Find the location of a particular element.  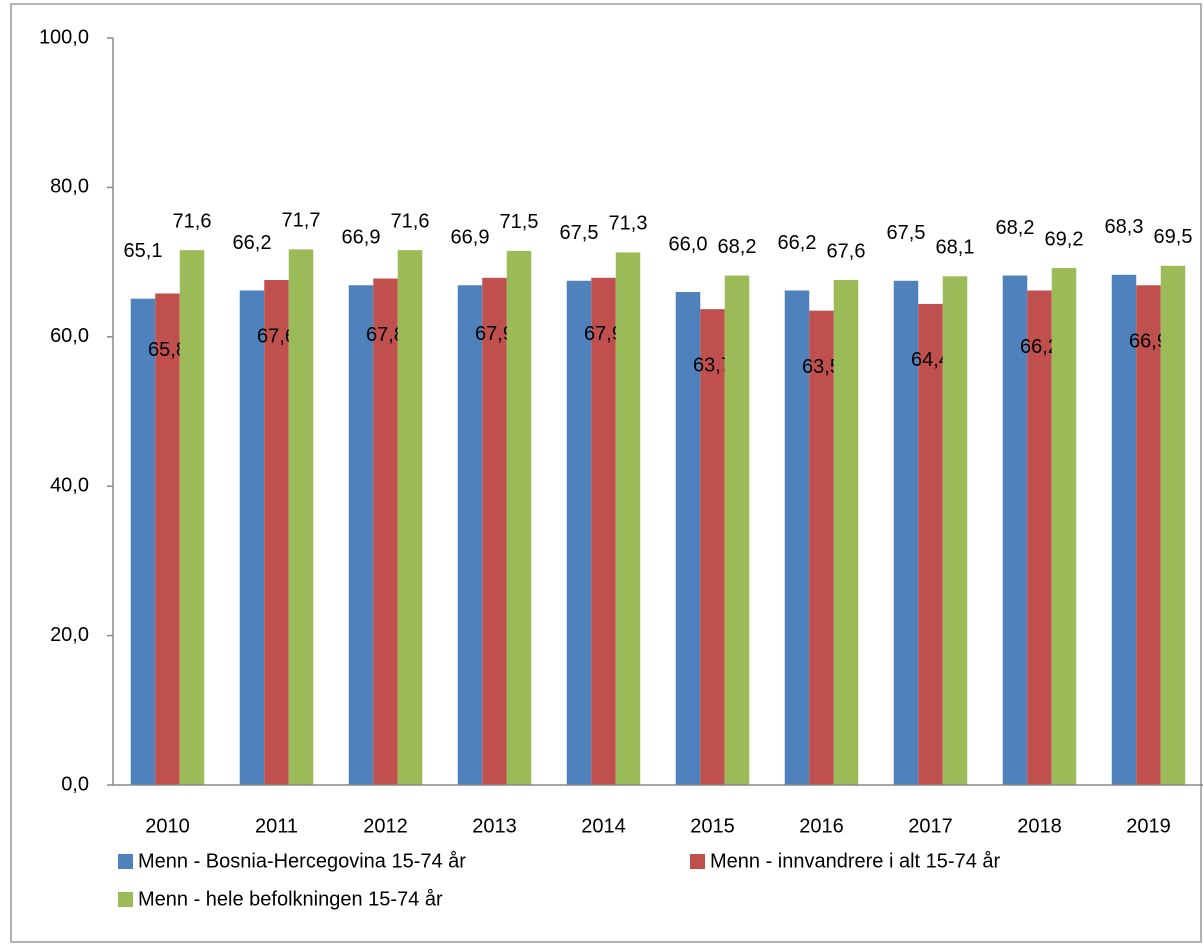

x-tick-label: 2014 is located at coordinates (603, 826).